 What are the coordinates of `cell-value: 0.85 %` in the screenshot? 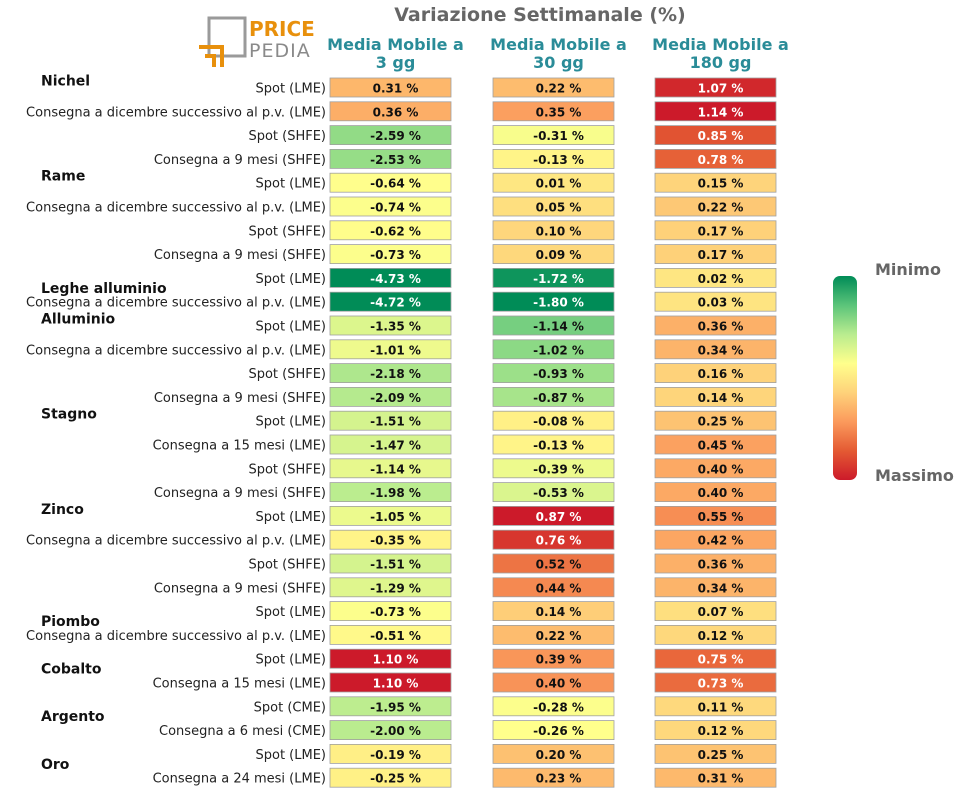 It's located at (721, 136).